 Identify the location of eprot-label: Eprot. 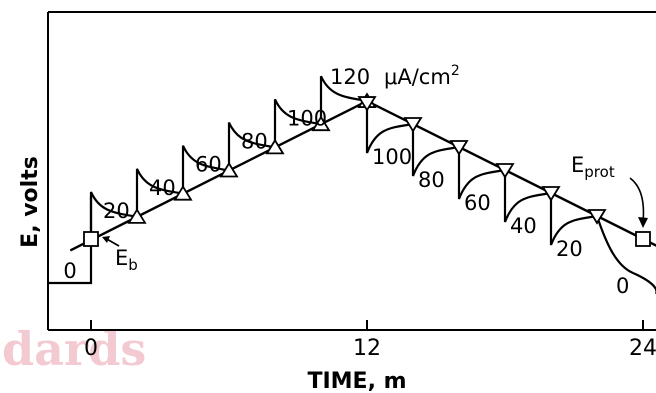
(593, 167).